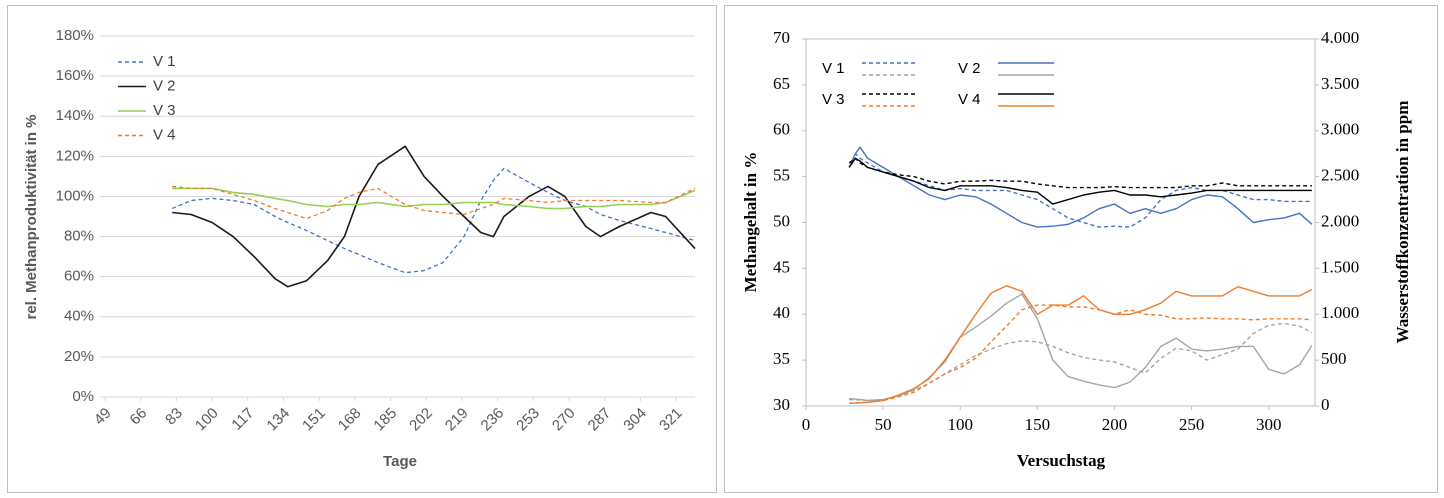 This screenshot has height=498, width=1444. Describe the element at coordinates (781, 83) in the screenshot. I see `y-tick-label: 65` at that location.